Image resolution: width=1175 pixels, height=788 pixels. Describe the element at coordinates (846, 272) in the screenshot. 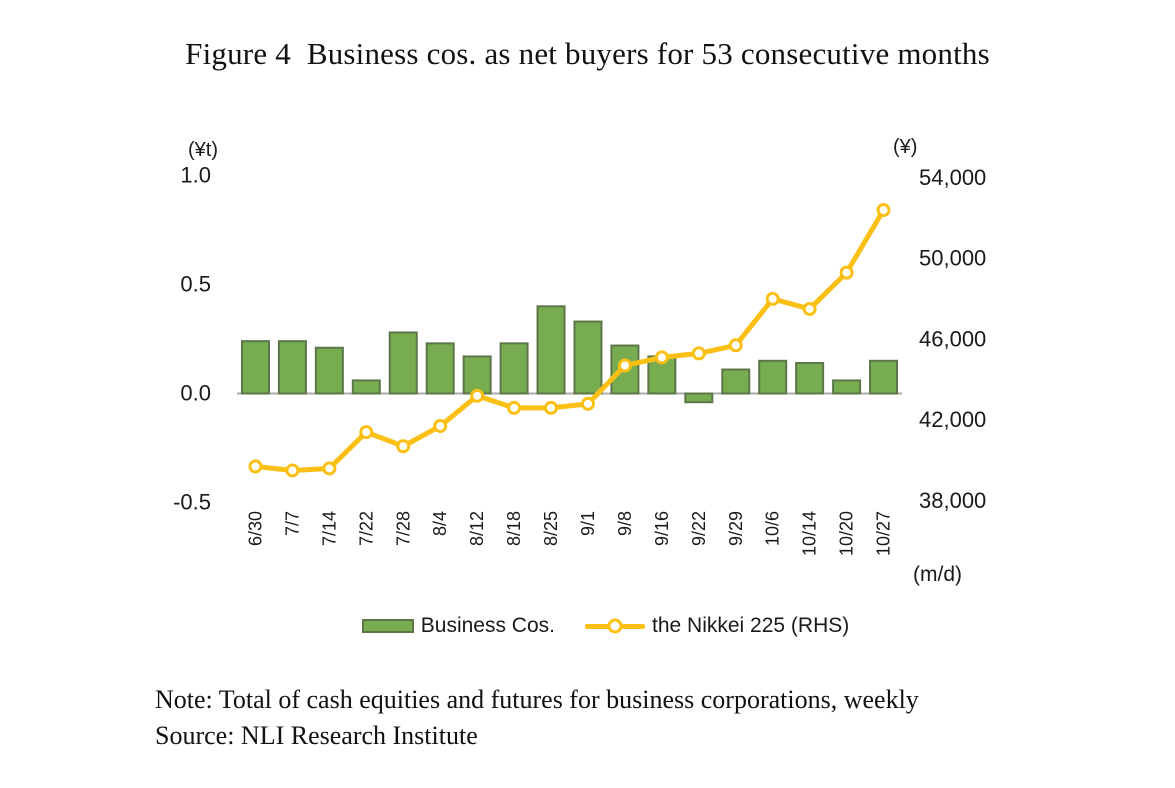

I see `nikkei-marker-10/20` at that location.